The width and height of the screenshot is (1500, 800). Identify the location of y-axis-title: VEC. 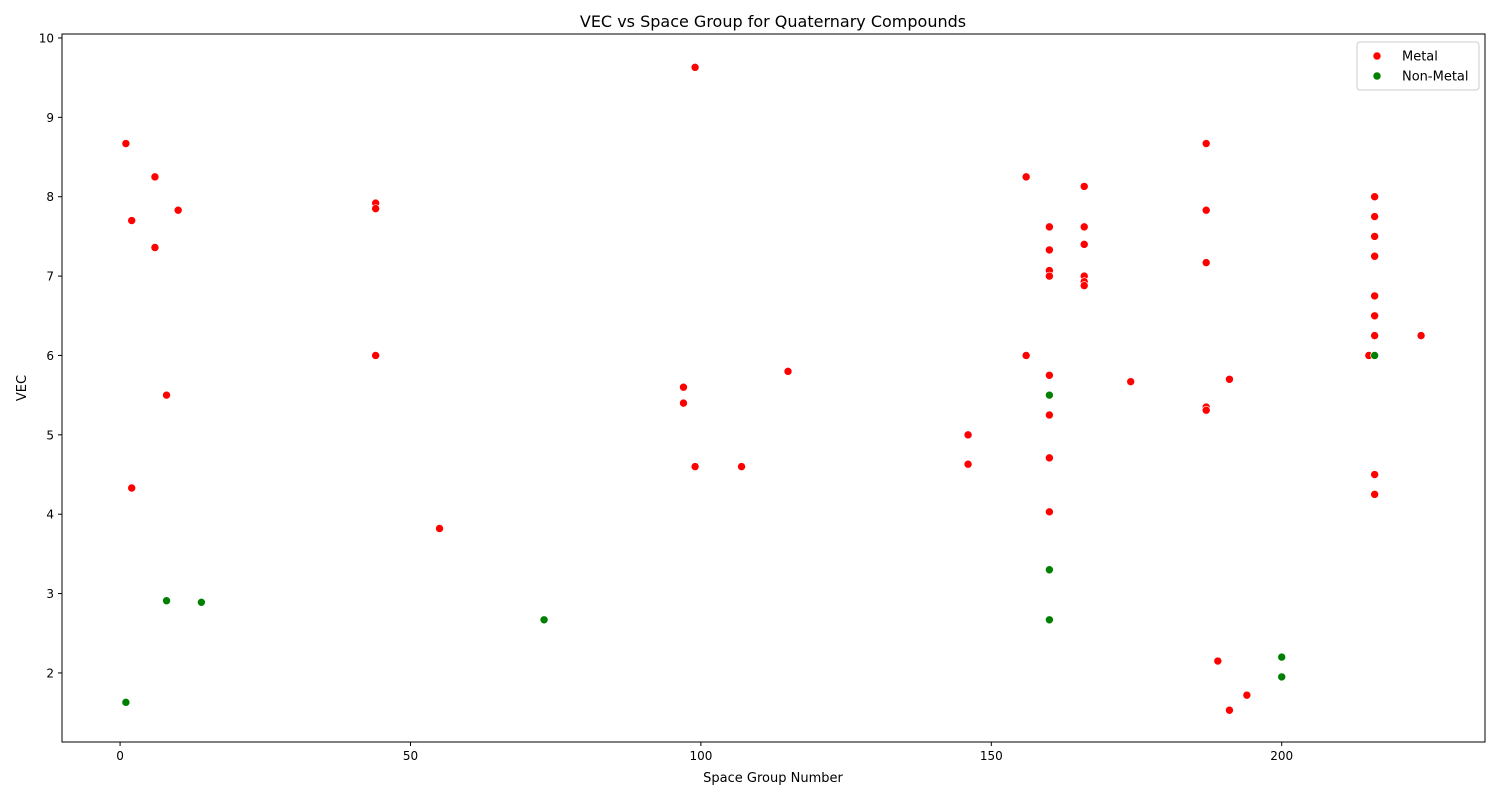
(22, 388).